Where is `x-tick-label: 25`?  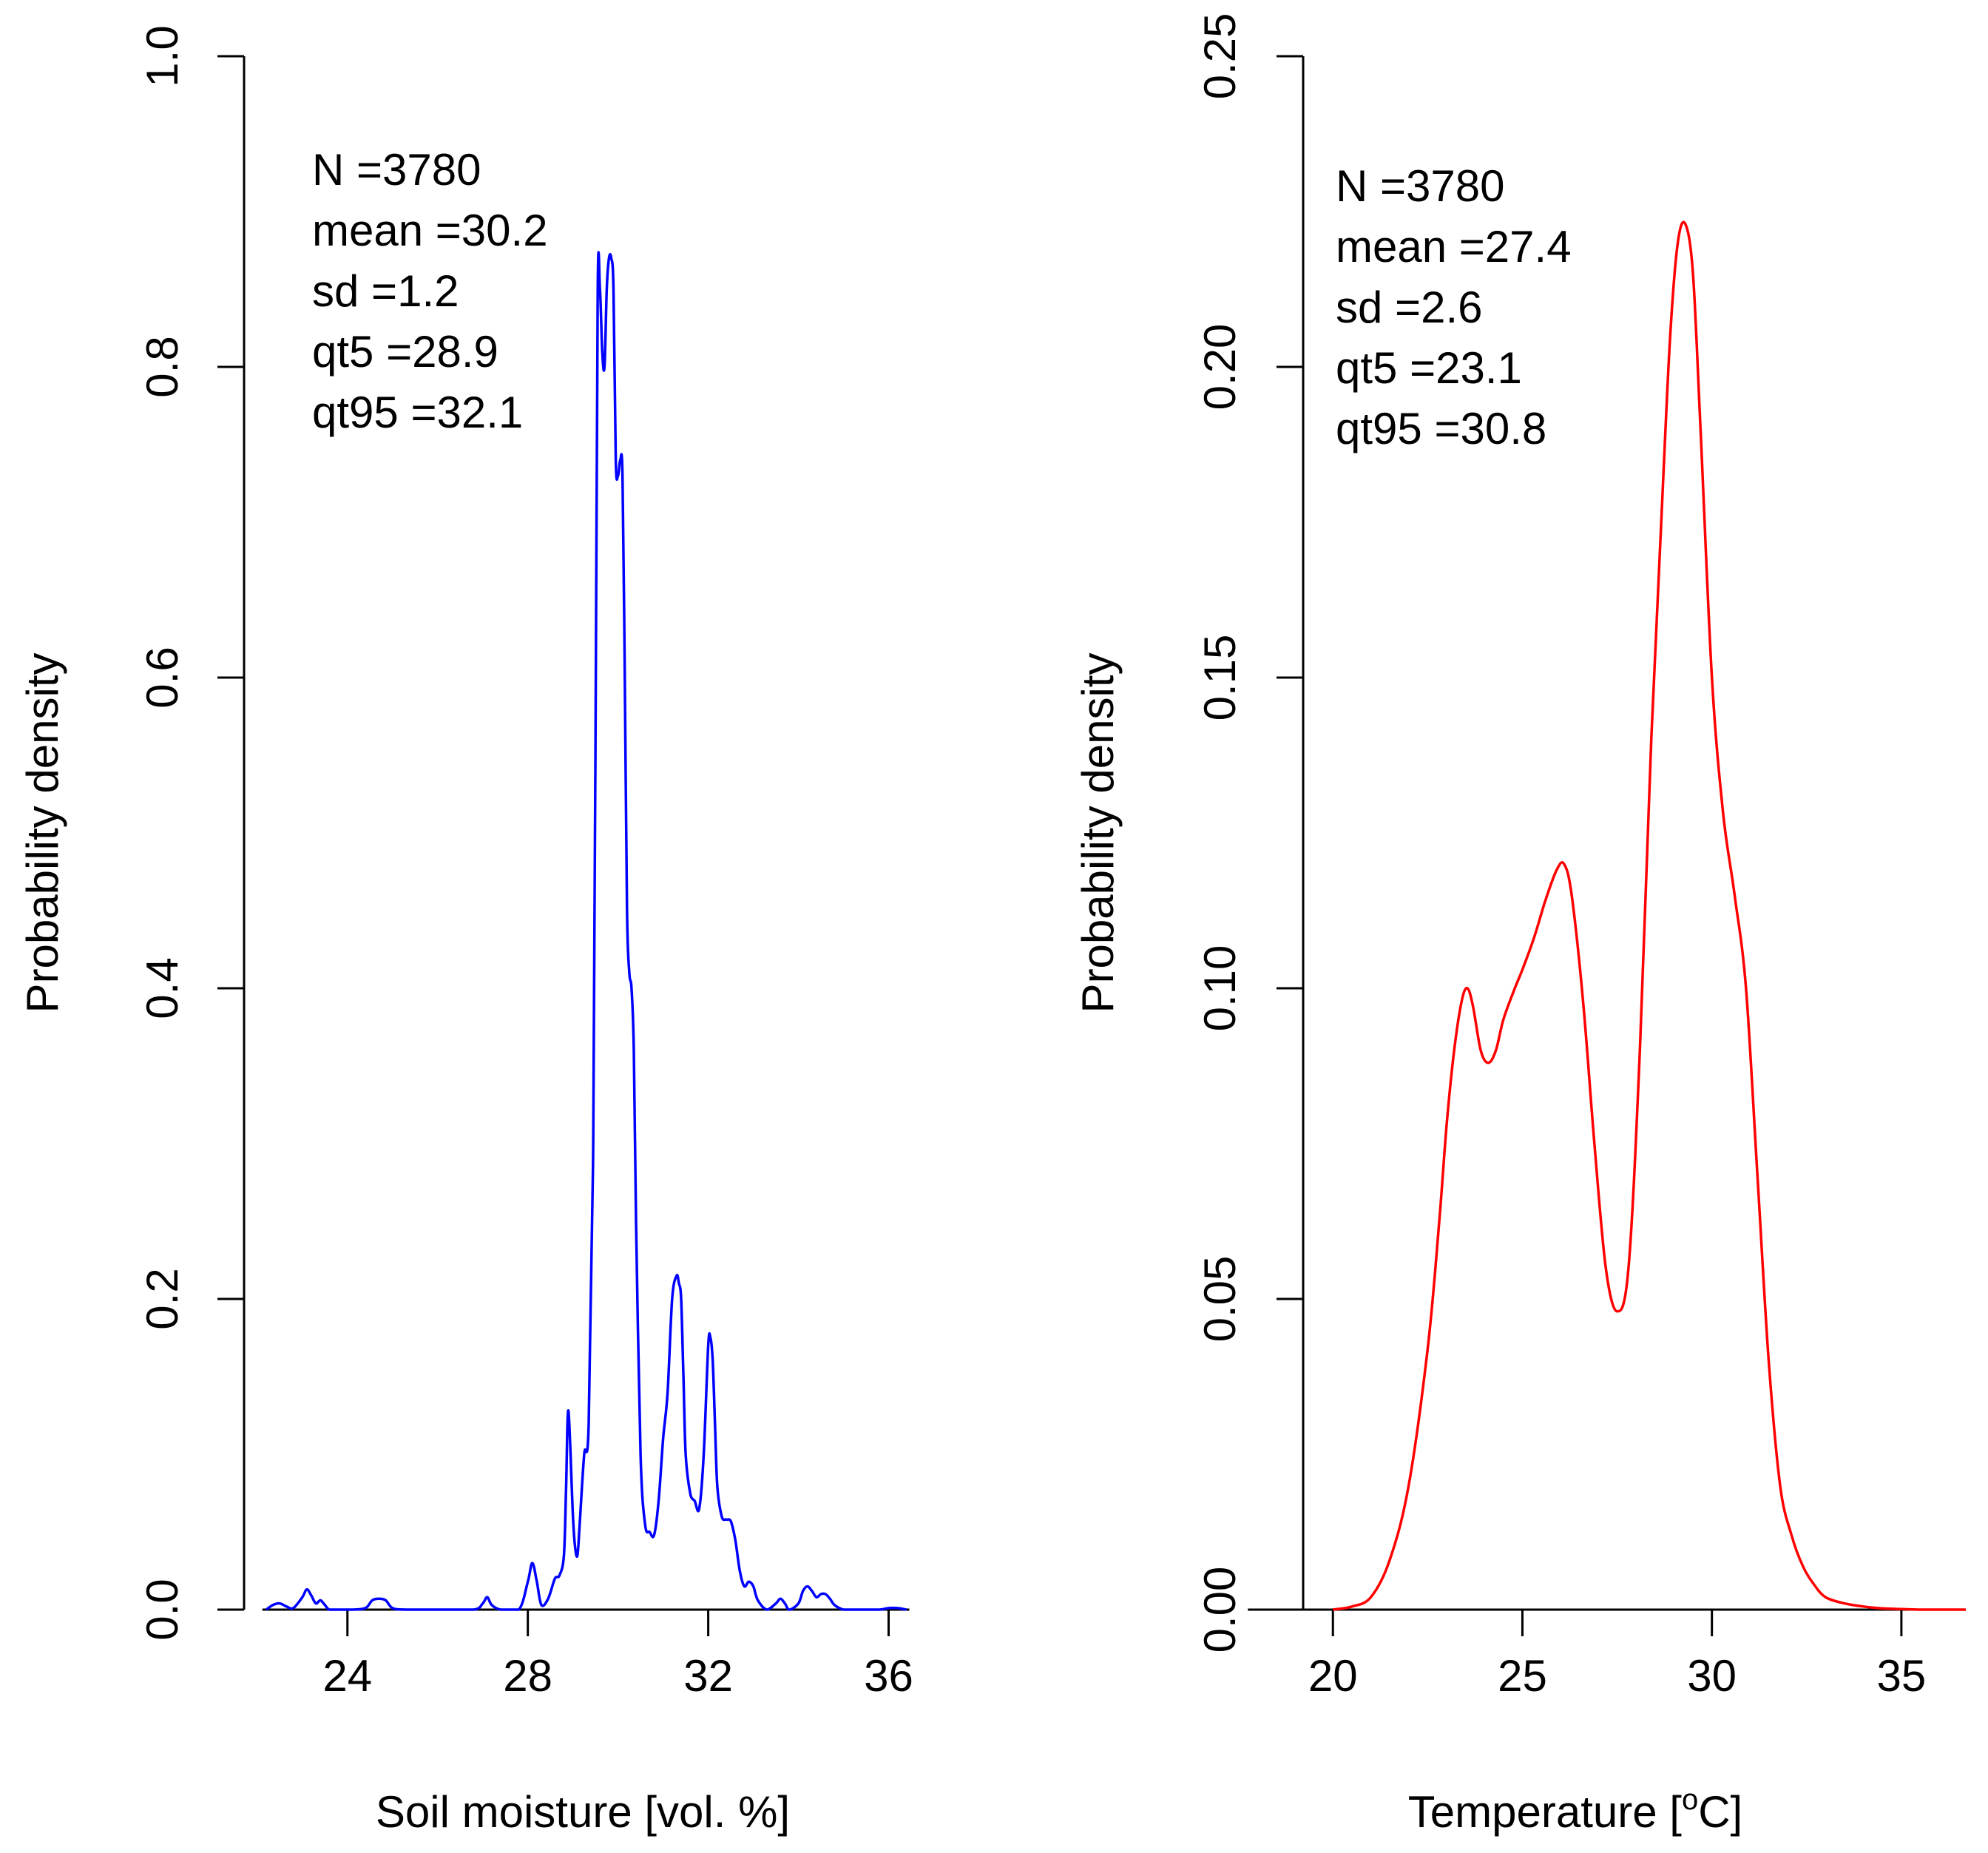 x-tick-label: 25 is located at coordinates (1523, 1676).